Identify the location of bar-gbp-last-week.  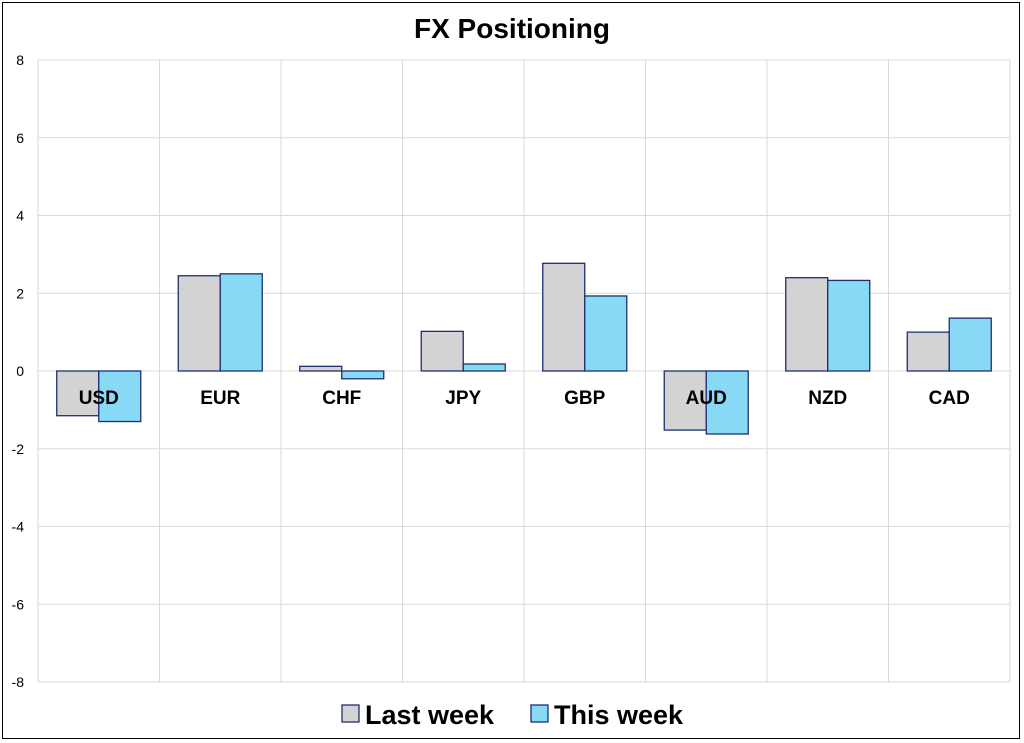
(564, 317).